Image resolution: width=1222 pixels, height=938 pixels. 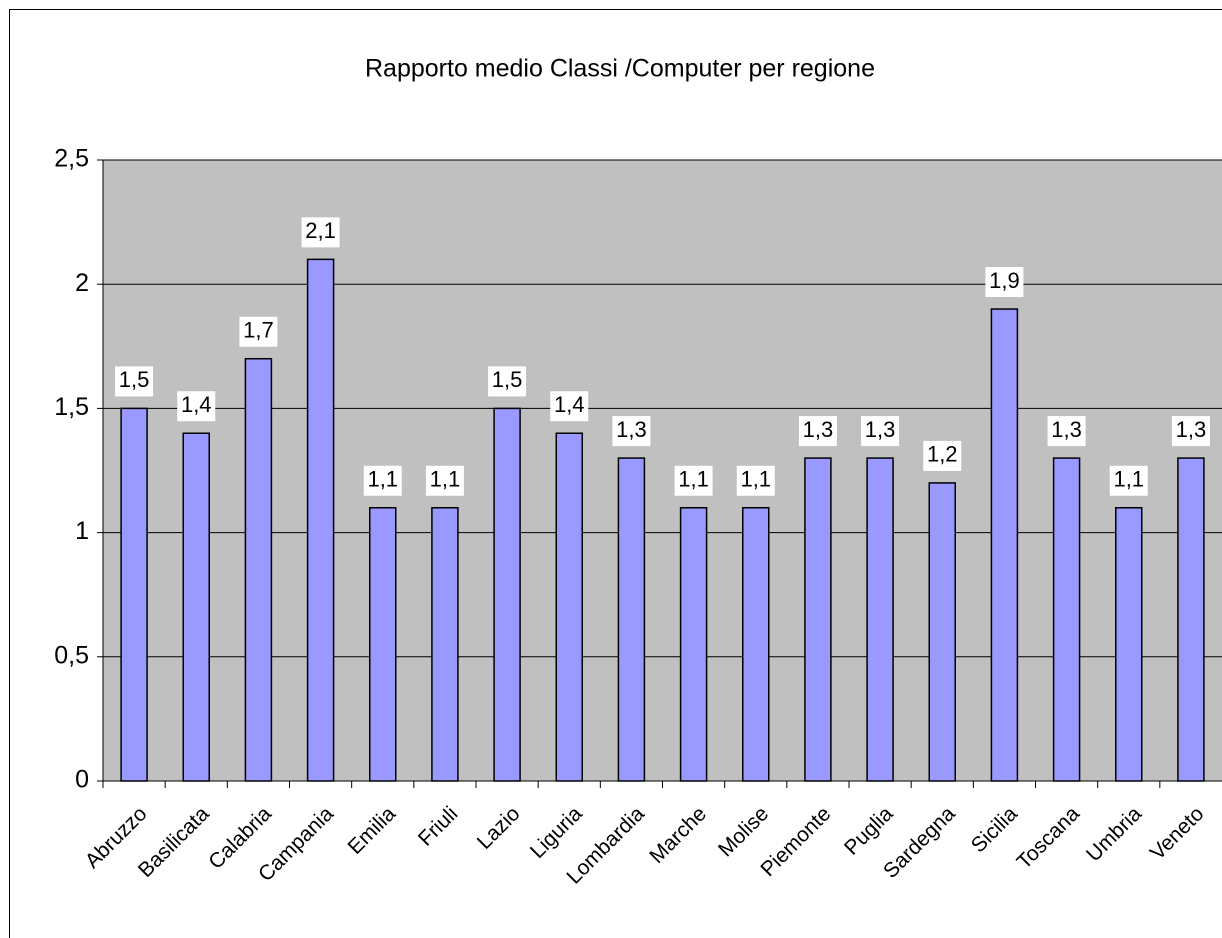 What do you see at coordinates (82, 780) in the screenshot?
I see `y-tick-label: 0` at bounding box center [82, 780].